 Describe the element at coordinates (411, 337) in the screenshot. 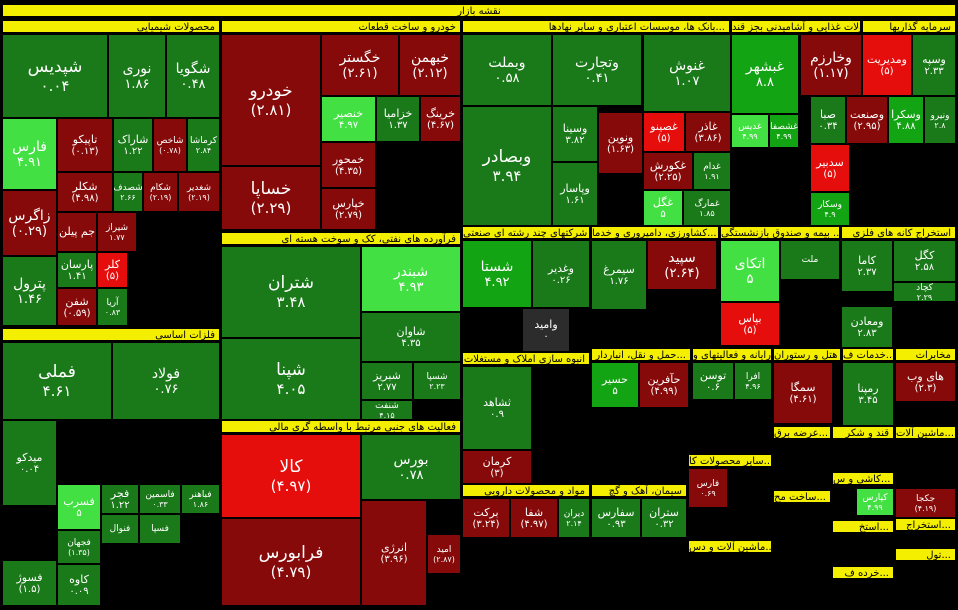

I see `stock-tile: شاوان ۴.۳۵` at that location.